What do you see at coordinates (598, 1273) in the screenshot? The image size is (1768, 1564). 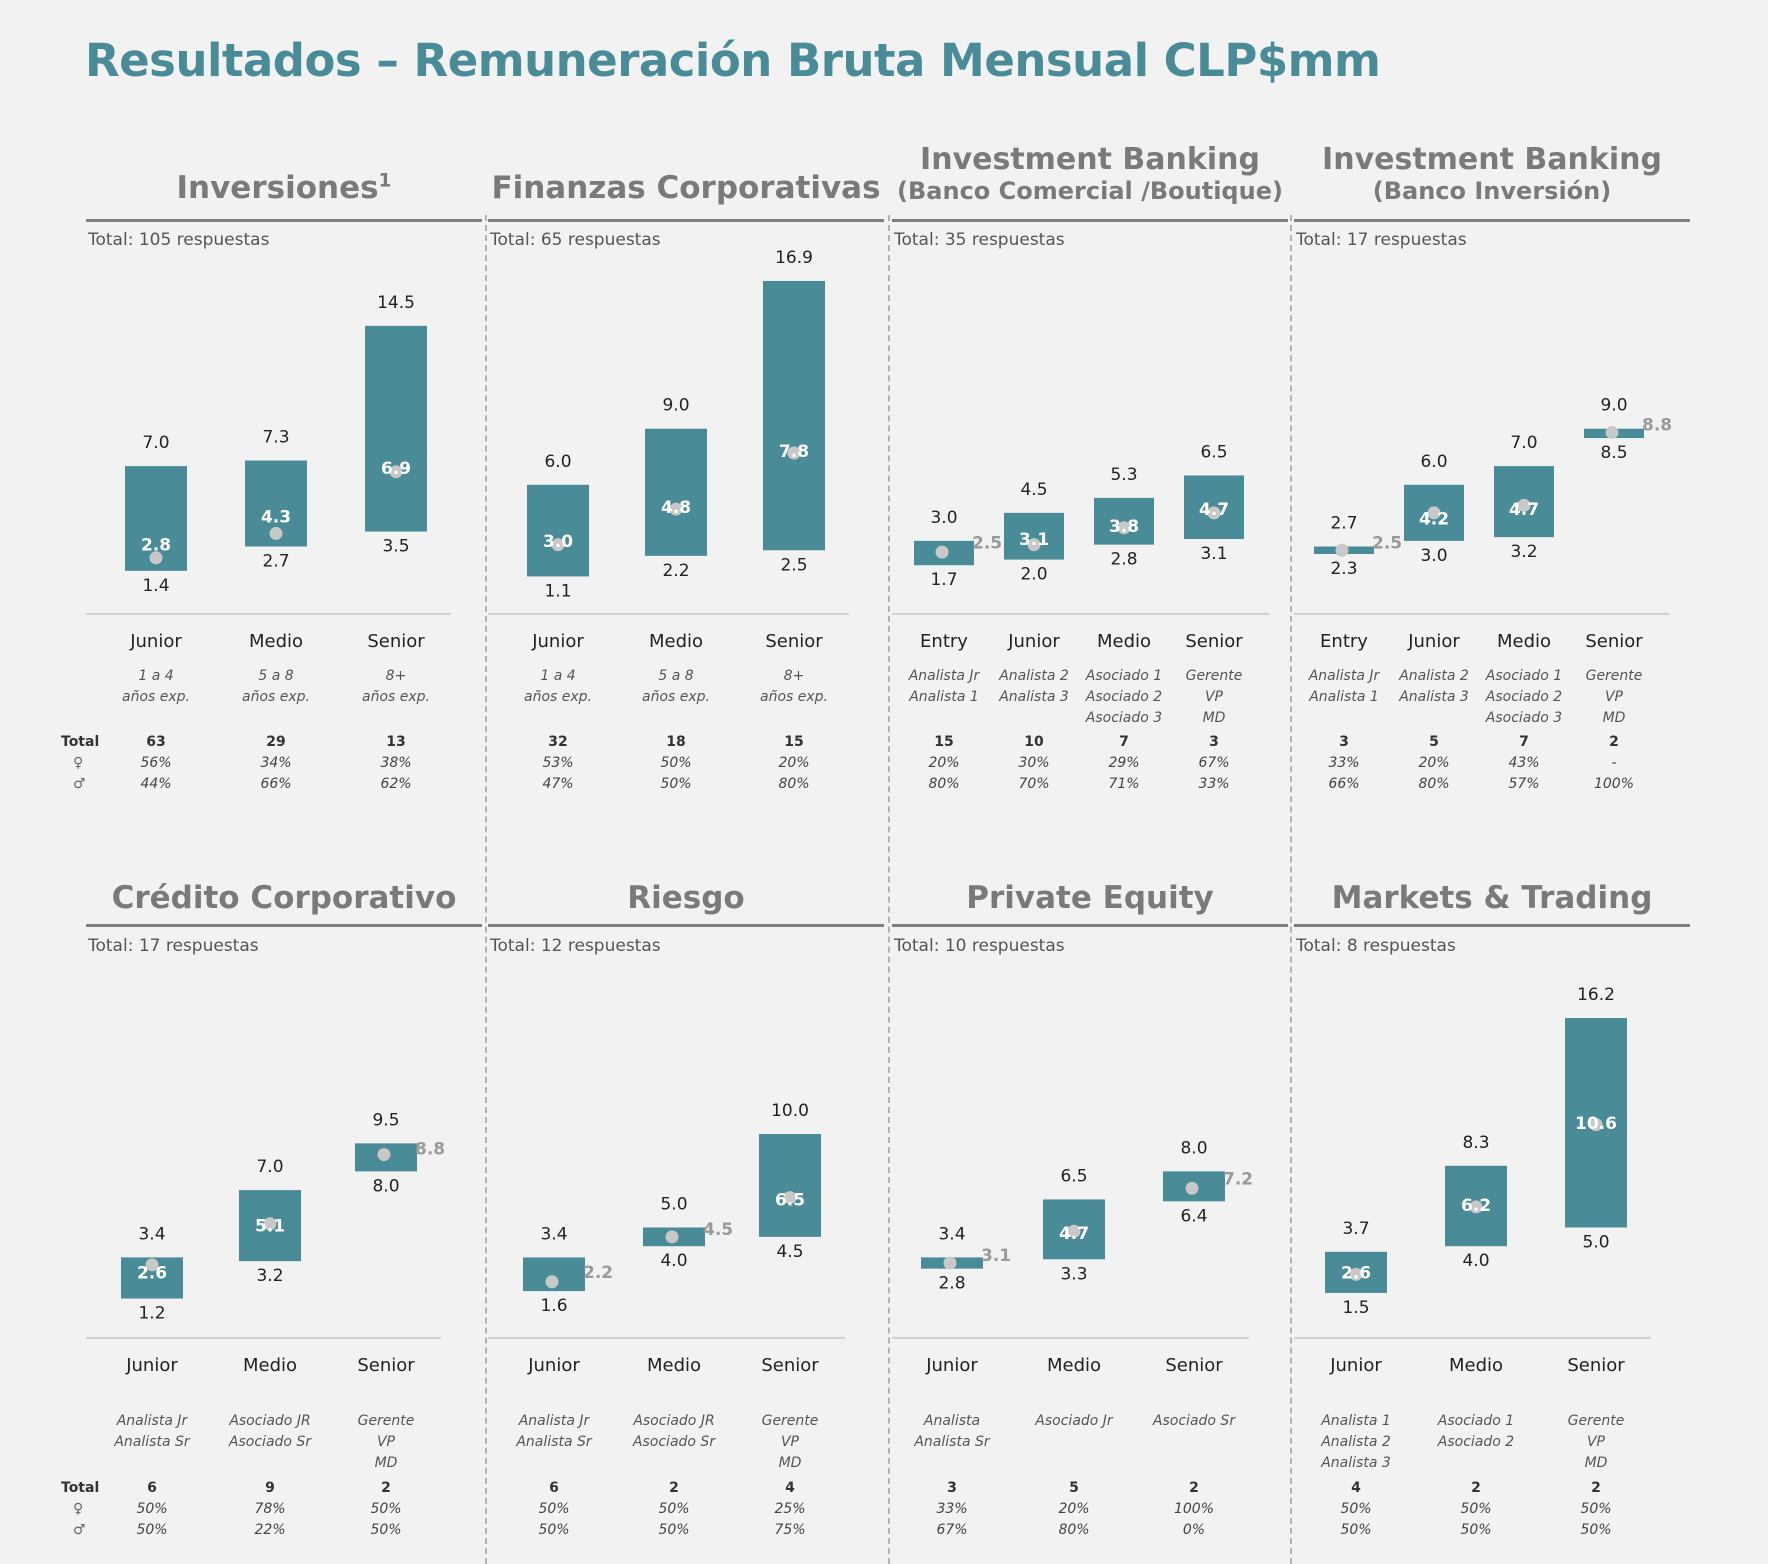 I see `median-label: 2.2` at bounding box center [598, 1273].